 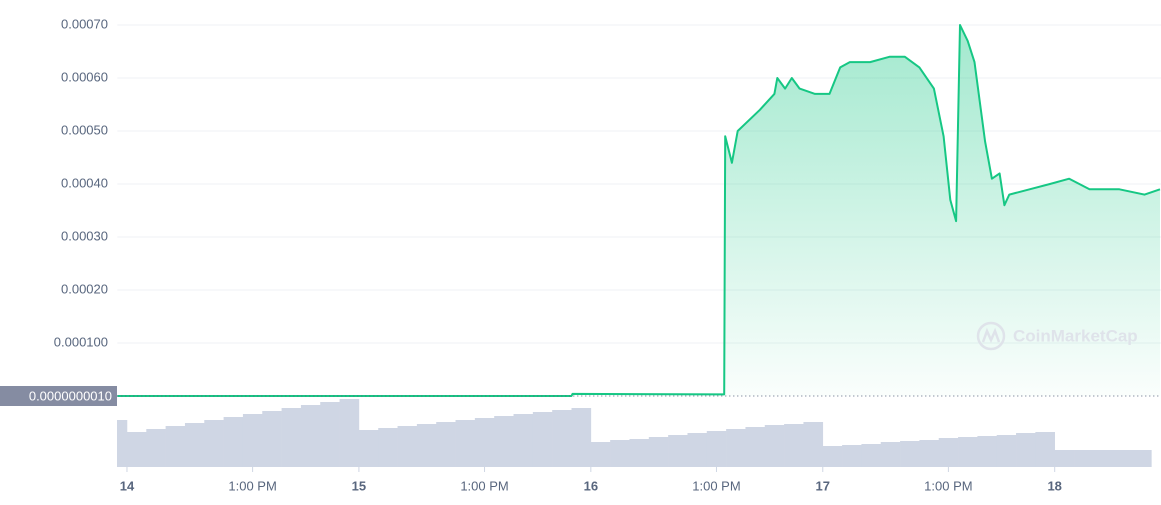 I want to click on y-marker-label: 0.0000000010, so click(x=70, y=395).